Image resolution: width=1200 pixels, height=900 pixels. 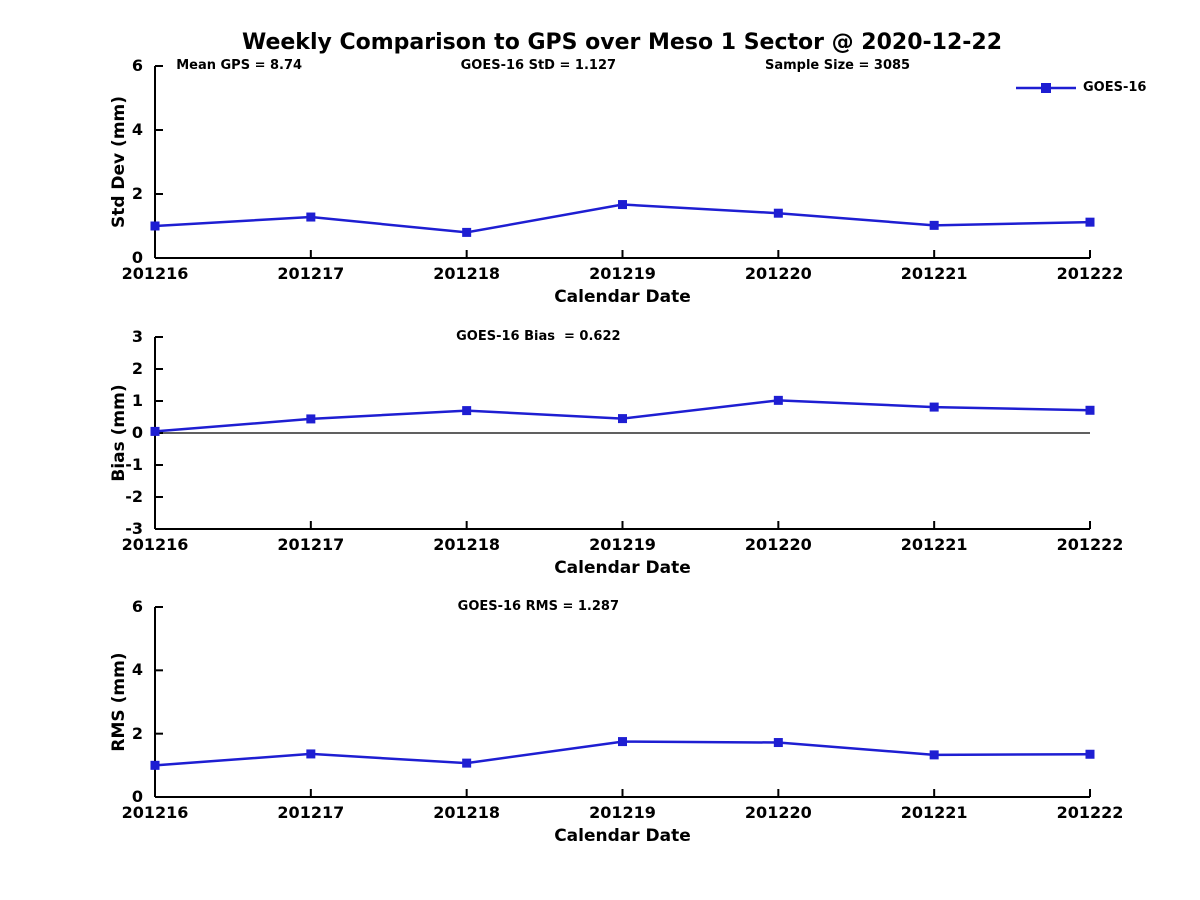 What do you see at coordinates (134, 528) in the screenshot?
I see `y-tick-label: -3` at bounding box center [134, 528].